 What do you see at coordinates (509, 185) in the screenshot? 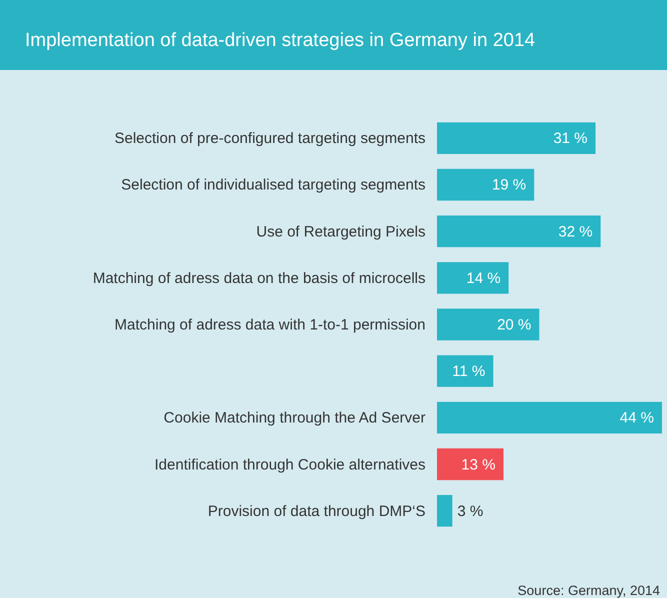
I see `data-label: 19 %` at bounding box center [509, 185].